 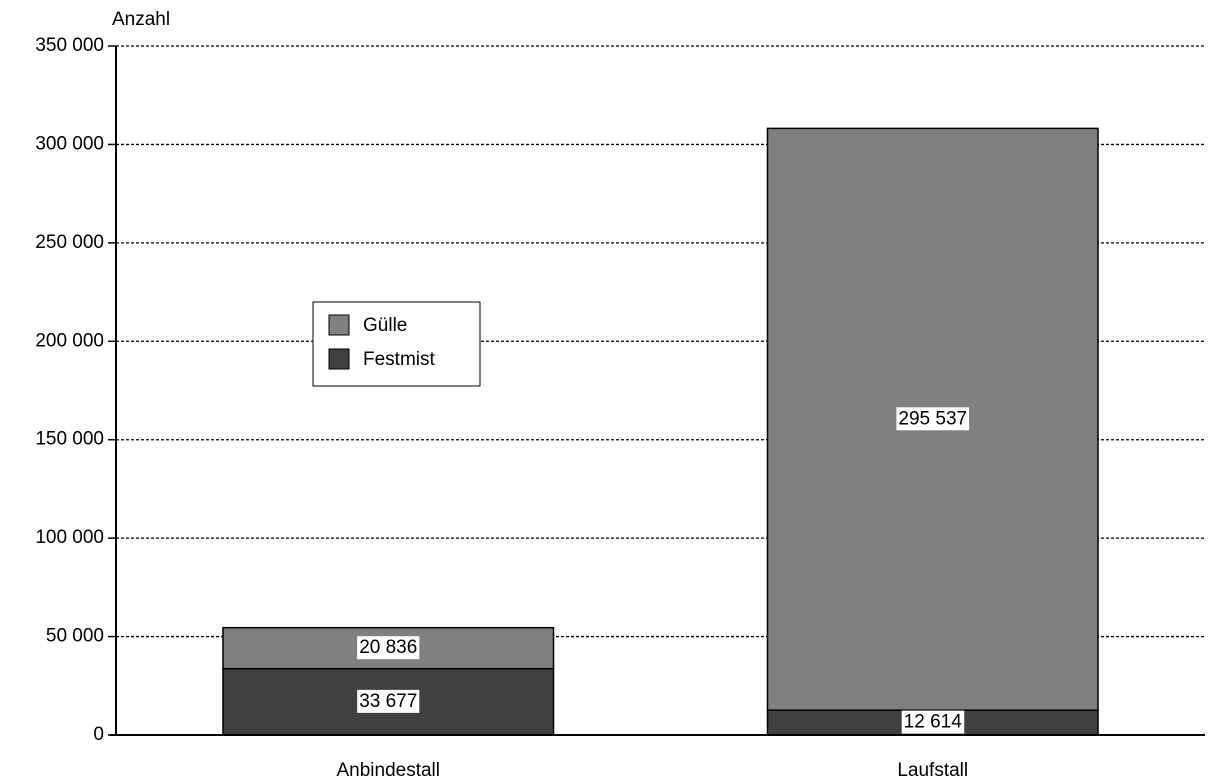 I want to click on y-tick-label: 150 000, so click(x=69, y=439).